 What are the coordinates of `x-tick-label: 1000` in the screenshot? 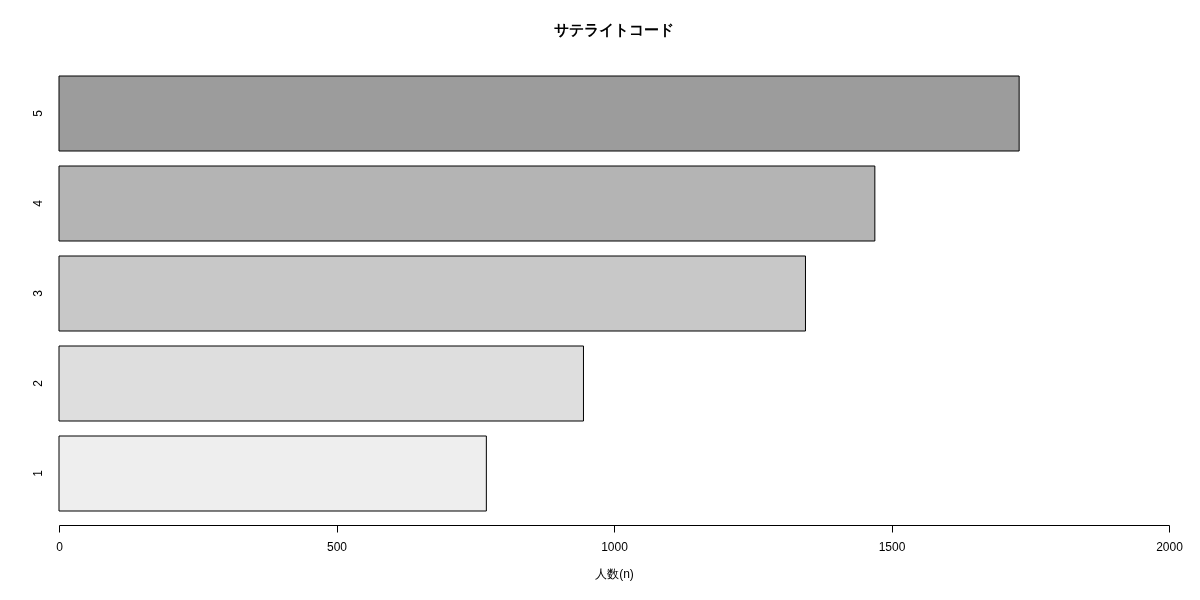 It's located at (615, 546).